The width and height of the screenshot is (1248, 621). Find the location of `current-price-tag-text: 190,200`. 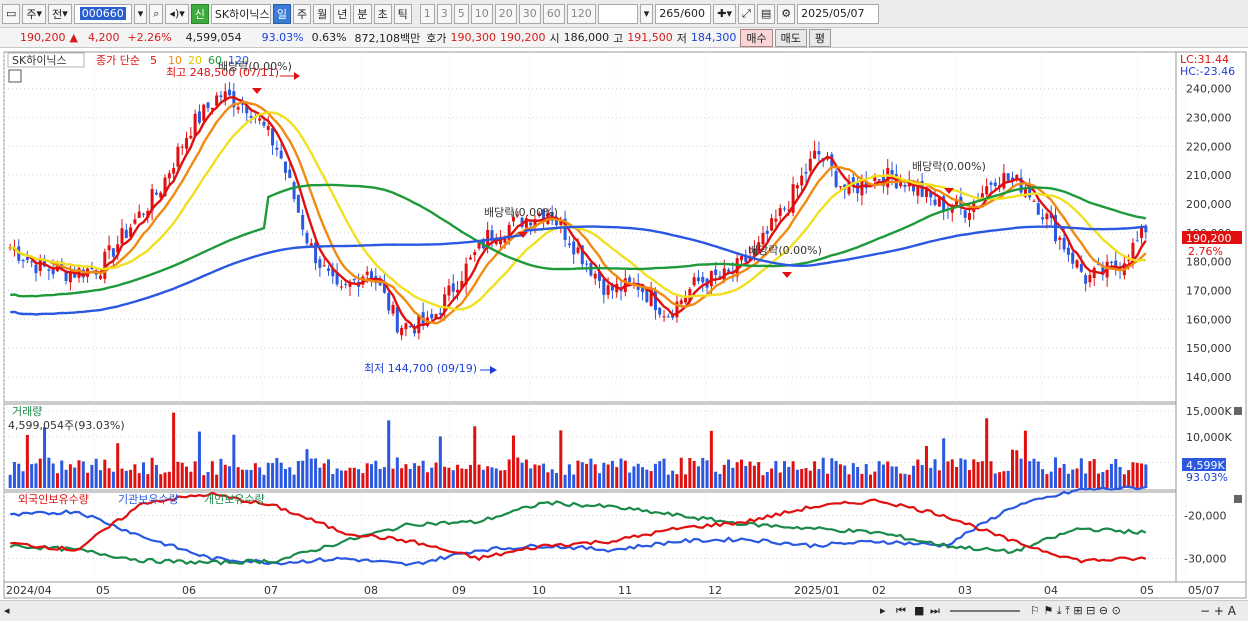

current-price-tag-text: 190,200 is located at coordinates (1209, 238).